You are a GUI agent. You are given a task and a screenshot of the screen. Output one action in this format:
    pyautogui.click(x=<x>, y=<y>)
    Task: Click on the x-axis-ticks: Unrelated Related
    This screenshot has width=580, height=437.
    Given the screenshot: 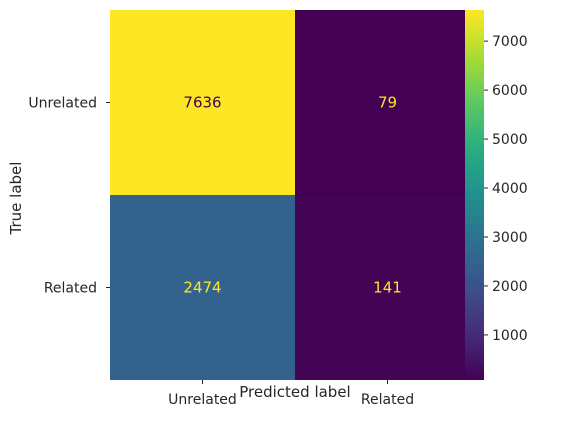 What is the action you would take?
    pyautogui.click(x=291, y=394)
    